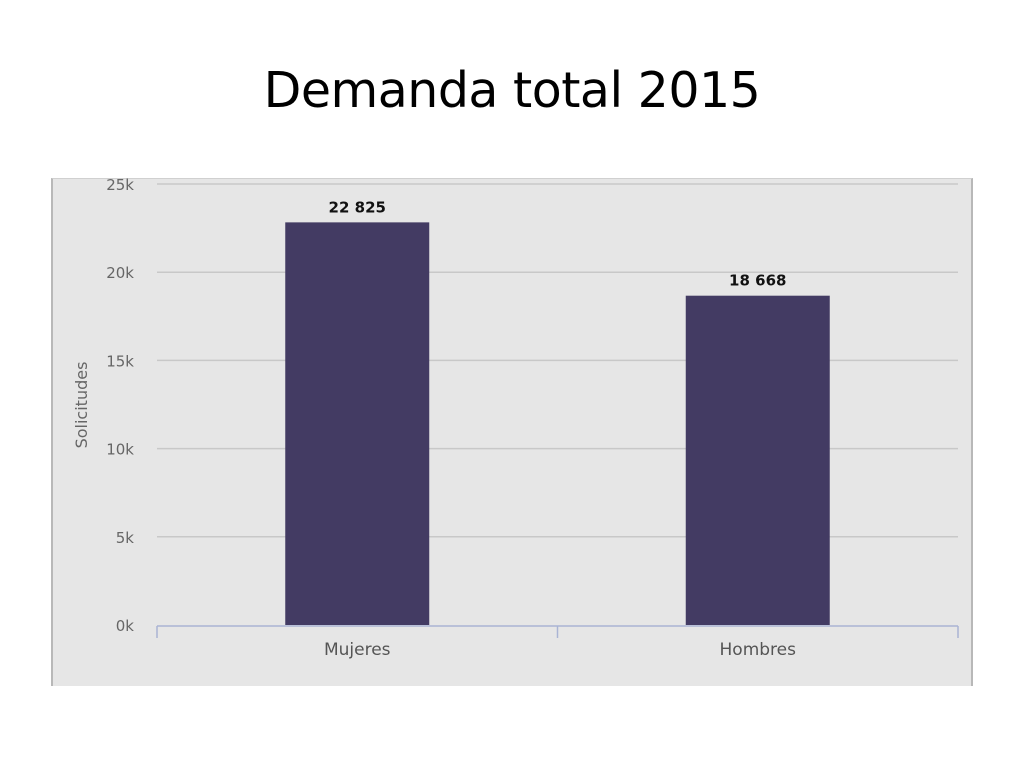  Describe the element at coordinates (120, 450) in the screenshot. I see `y-tick-label: 10k` at that location.